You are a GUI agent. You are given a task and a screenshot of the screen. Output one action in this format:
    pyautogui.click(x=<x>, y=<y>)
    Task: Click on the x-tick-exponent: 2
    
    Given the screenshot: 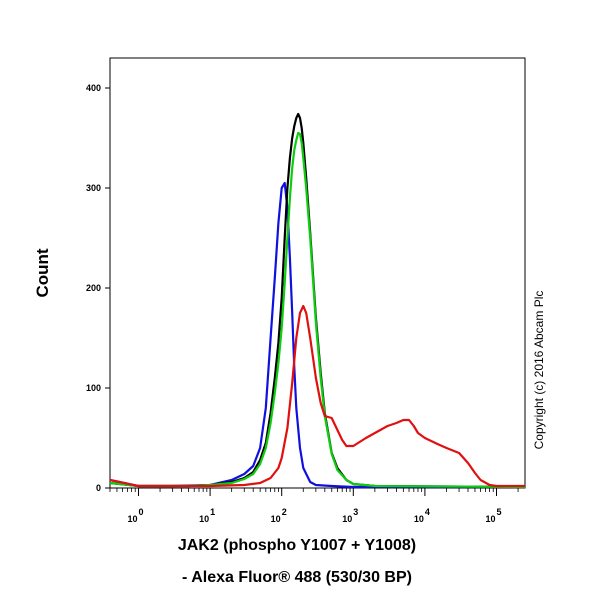 What is the action you would take?
    pyautogui.click(x=284, y=512)
    